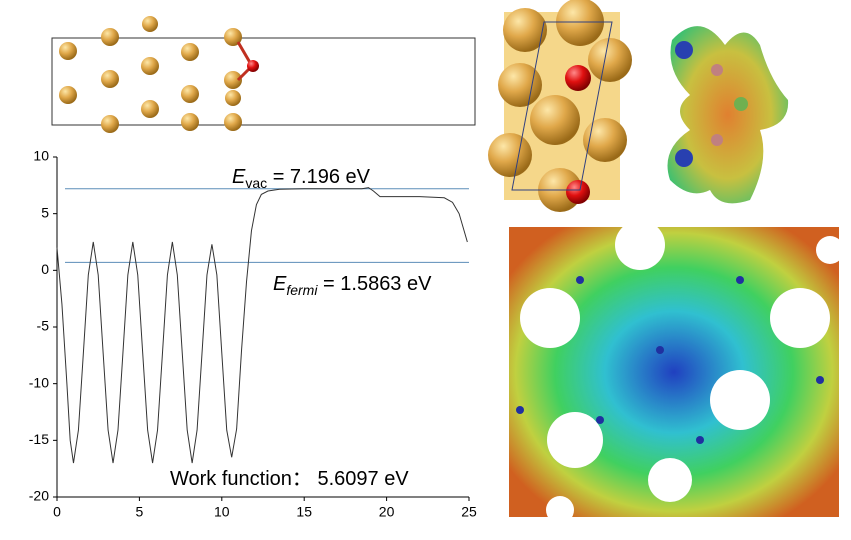 This screenshot has width=851, height=540. I want to click on annotation-text: = 7.196 eV, so click(319, 177).